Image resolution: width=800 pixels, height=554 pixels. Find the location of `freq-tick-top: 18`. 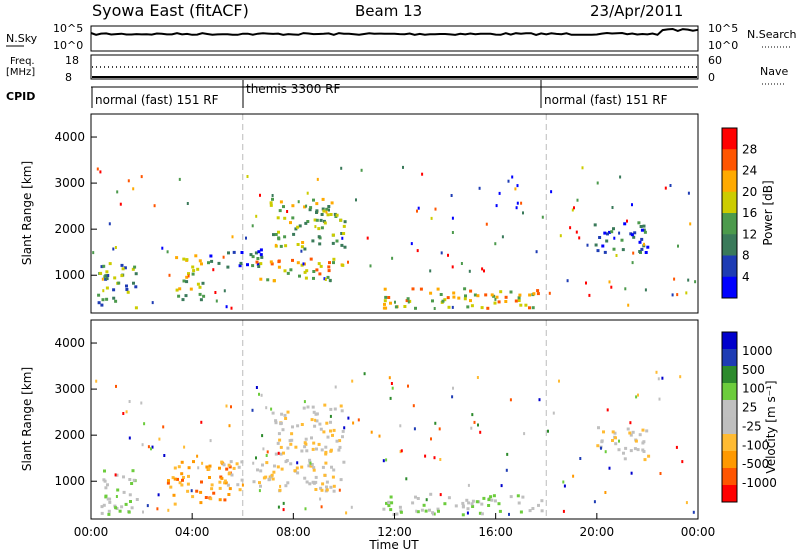

freq-tick-top: 18 is located at coordinates (72, 60).